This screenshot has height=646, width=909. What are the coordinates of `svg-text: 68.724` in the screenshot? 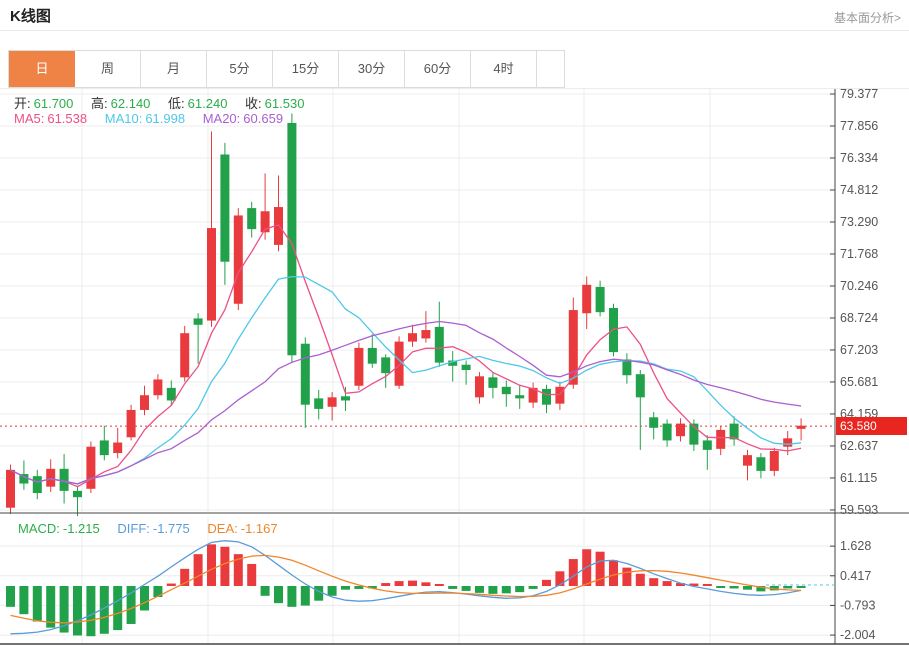 It's located at (859, 318).